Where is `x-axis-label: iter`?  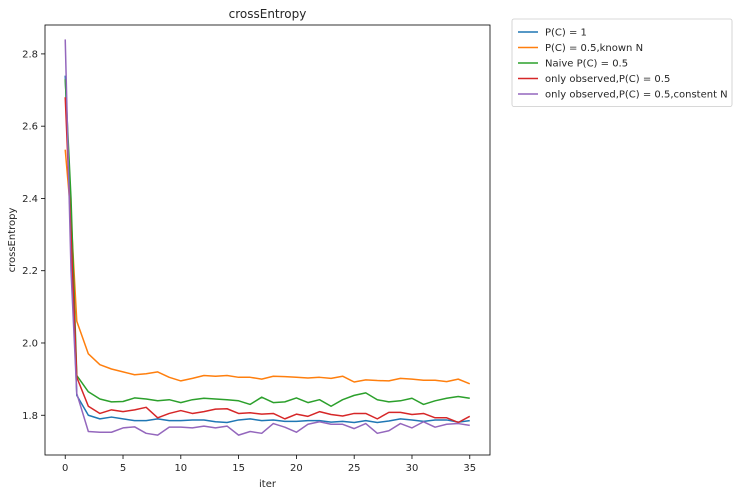
x-axis-label: iter is located at coordinates (268, 484).